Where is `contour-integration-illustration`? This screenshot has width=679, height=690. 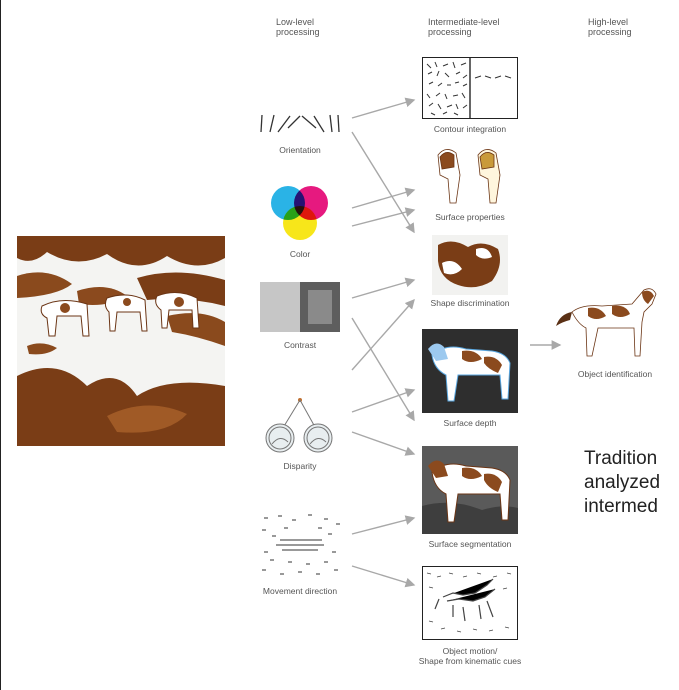 contour-integration-illustration is located at coordinates (470, 88).